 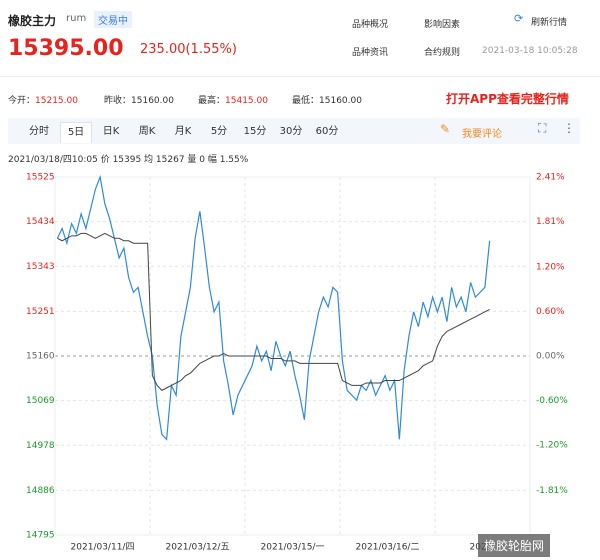 What do you see at coordinates (183, 131) in the screenshot?
I see `tab: 月K` at bounding box center [183, 131].